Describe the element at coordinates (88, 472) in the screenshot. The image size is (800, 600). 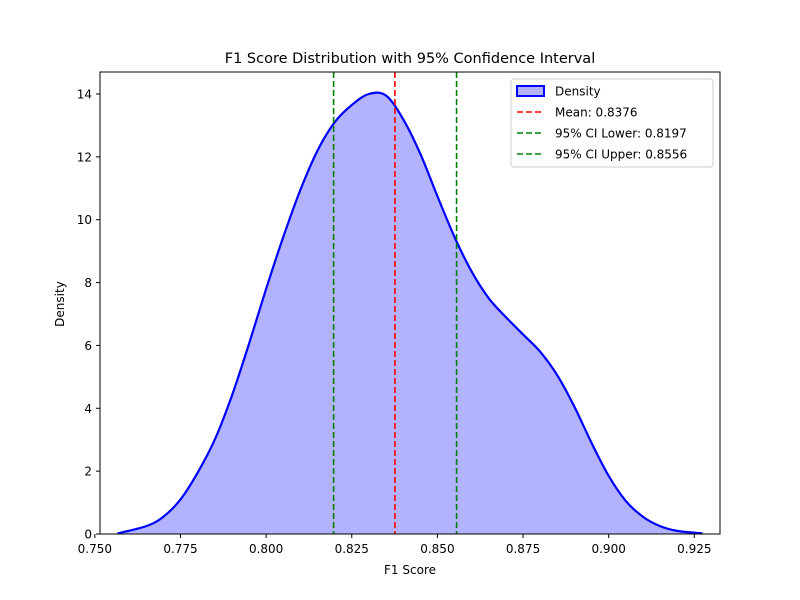
I see `y-tick-label: 2` at that location.